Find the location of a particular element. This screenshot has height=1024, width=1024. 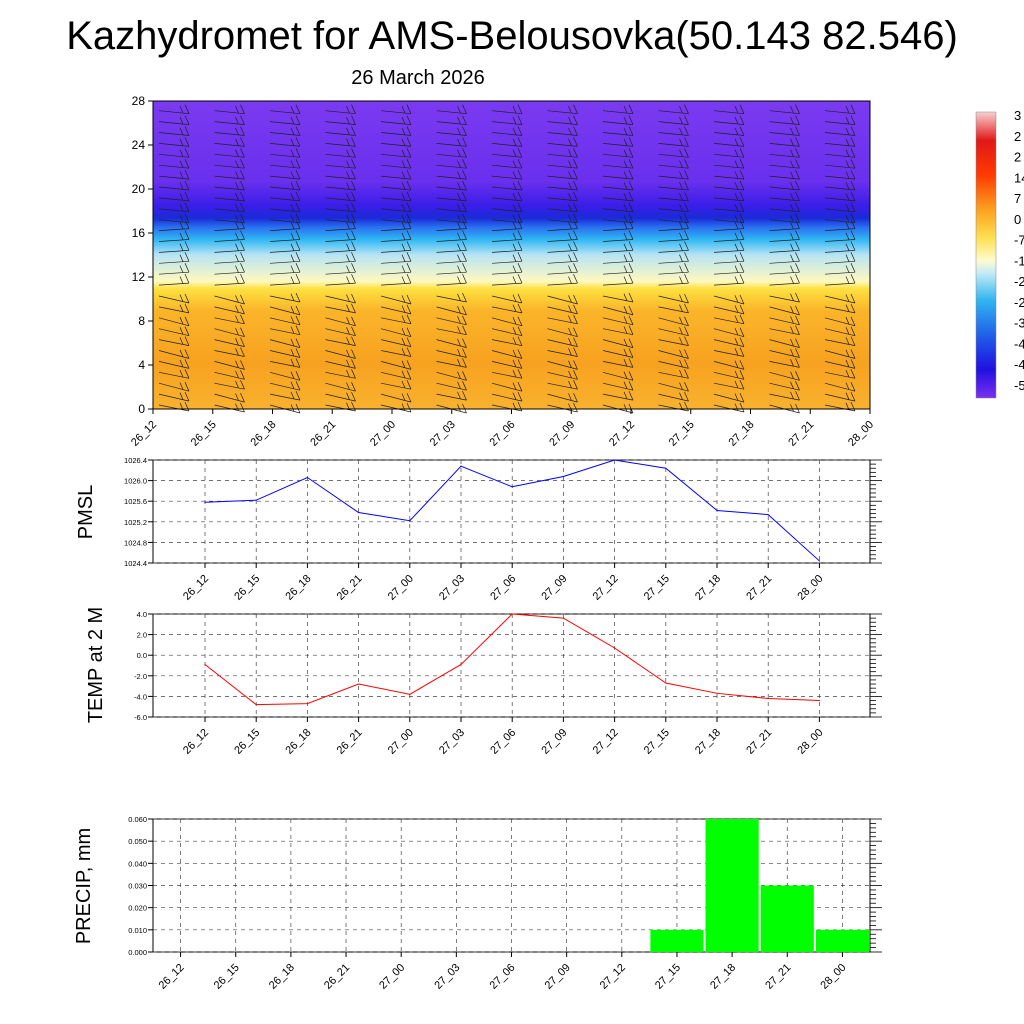

xtick-label: 28_00 is located at coordinates (810, 742).